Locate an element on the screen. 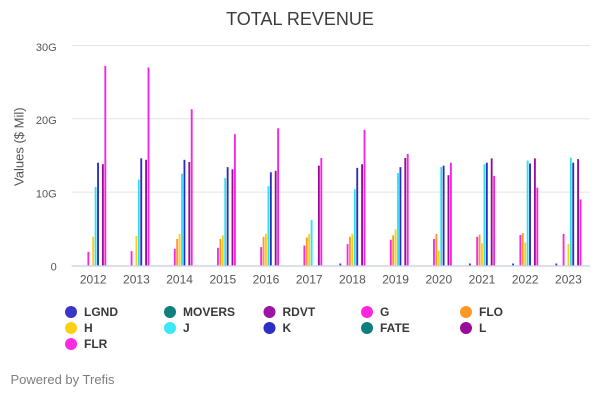  svg-text: 10G is located at coordinates (46, 194).